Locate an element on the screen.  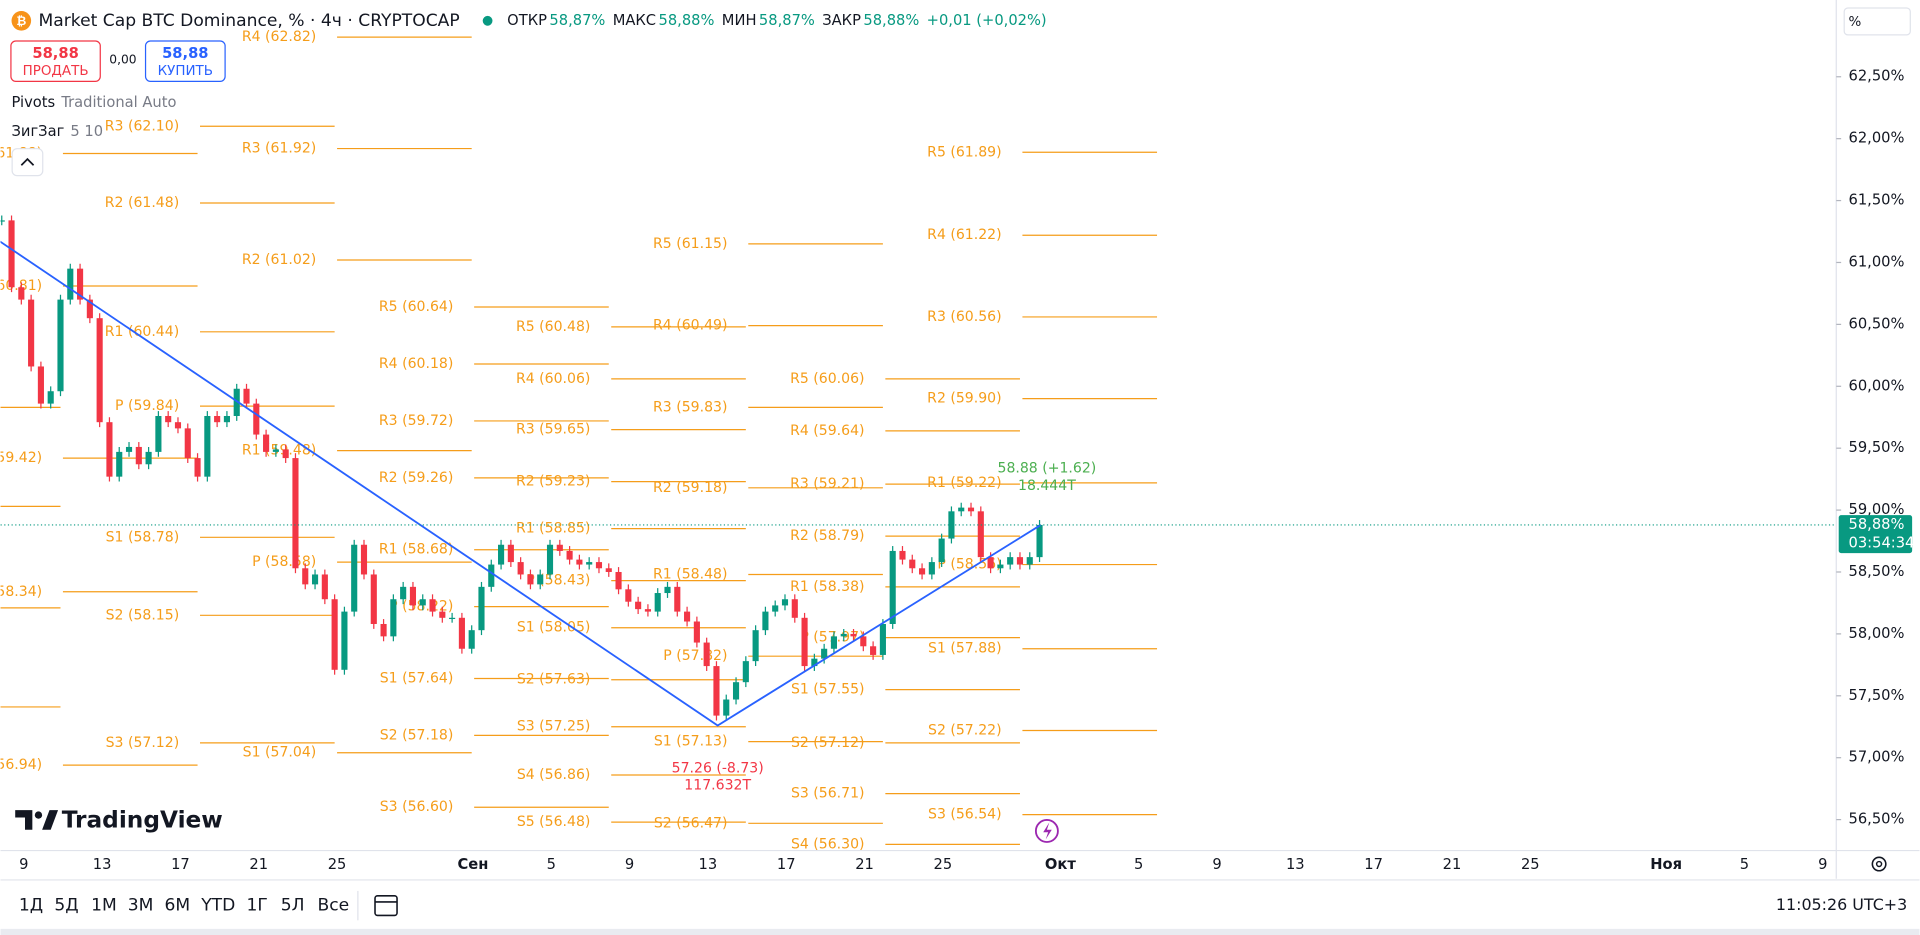
pivot-label: P (58.22) is located at coordinates (421, 607).